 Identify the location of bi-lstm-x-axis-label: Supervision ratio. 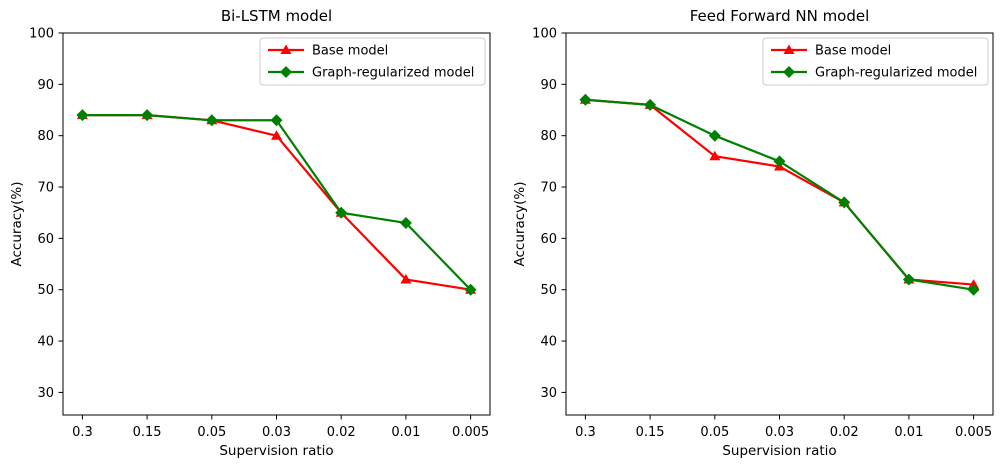
(276, 451).